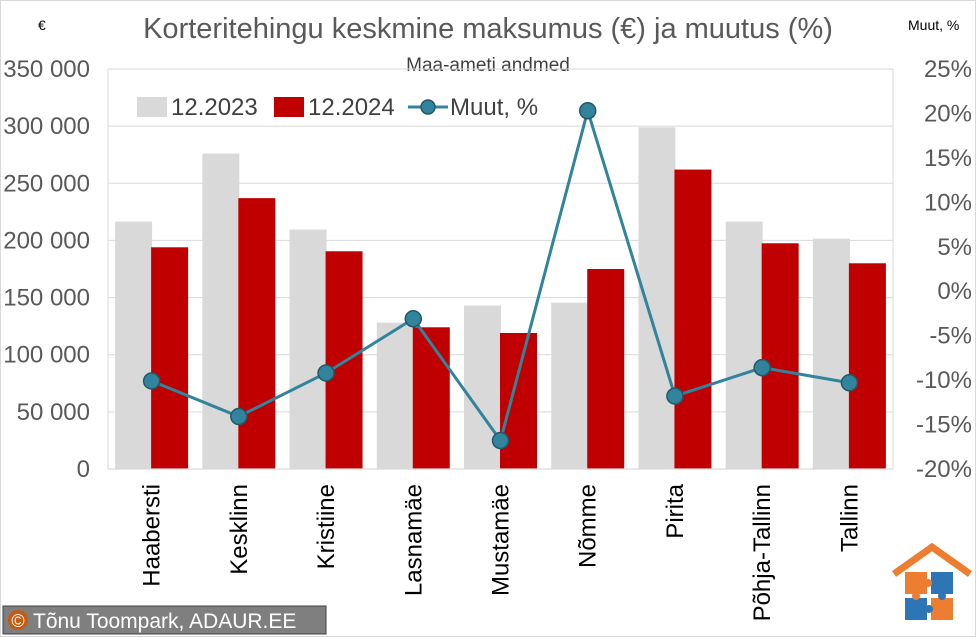  Describe the element at coordinates (675, 510) in the screenshot. I see `category-label: Pirita` at that location.